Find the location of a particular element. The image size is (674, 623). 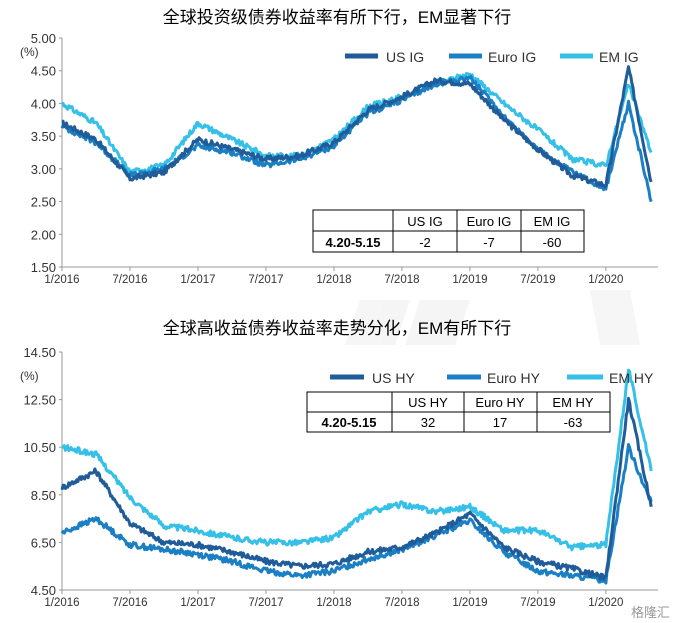

chart-title: 全球投资级债券收益率有所下行，EM显著下行 is located at coordinates (337, 17).